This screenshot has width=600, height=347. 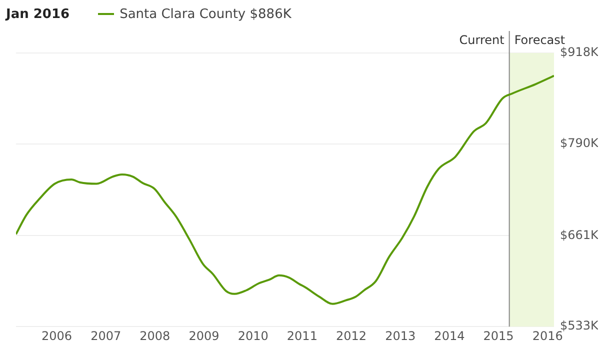 What do you see at coordinates (547, 335) in the screenshot?
I see `x-tick-label: 2016` at bounding box center [547, 335].